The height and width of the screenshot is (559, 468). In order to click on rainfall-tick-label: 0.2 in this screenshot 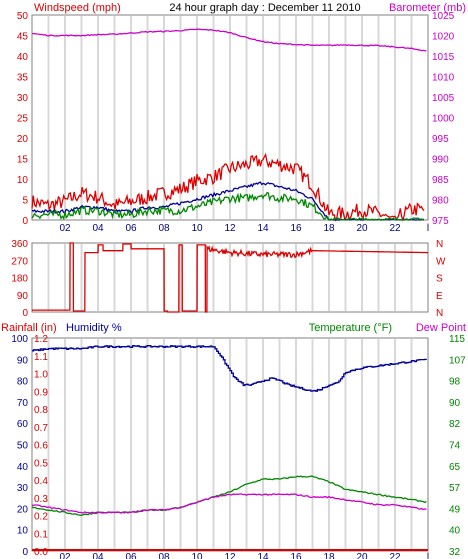, I will do `click(41, 517)`.